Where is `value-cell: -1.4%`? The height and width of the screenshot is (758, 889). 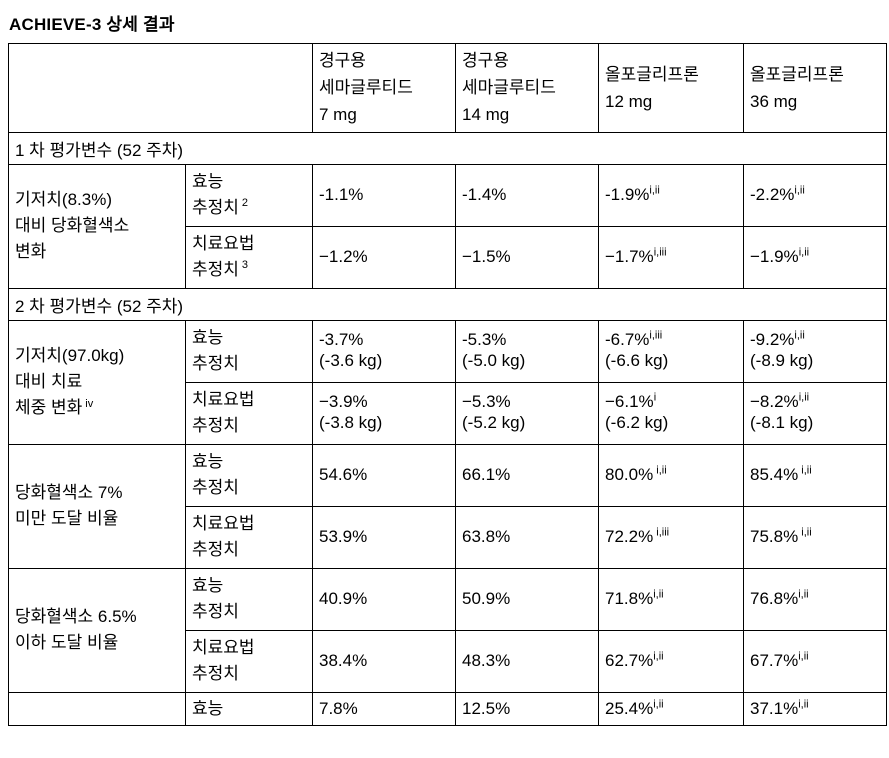
value-cell: -1.4% is located at coordinates (527, 195).